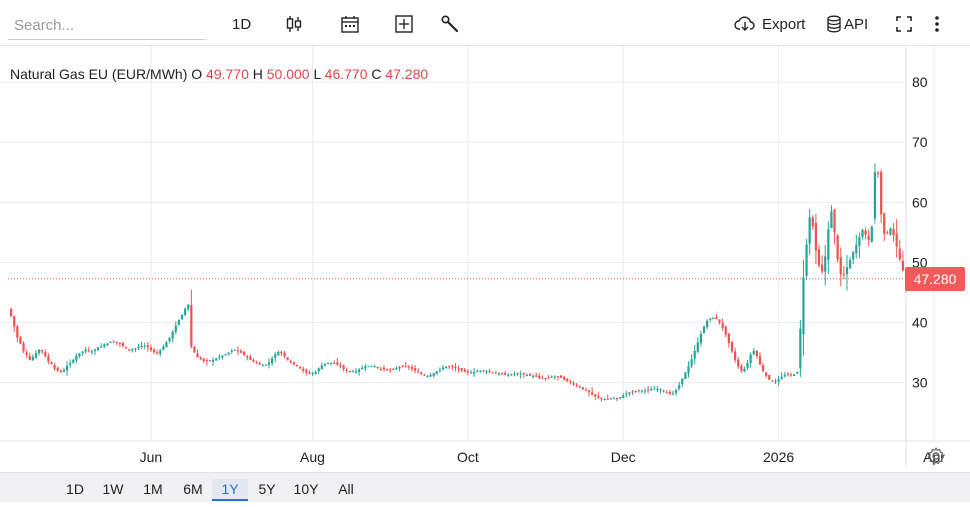 The width and height of the screenshot is (970, 507). I want to click on y-tick-label: 50, so click(920, 262).